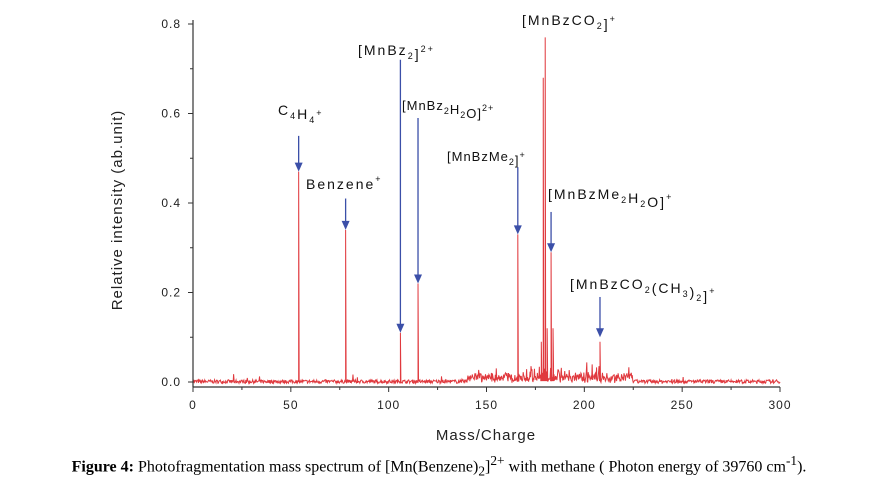  I want to click on x-tick-label: 0, so click(193, 405).